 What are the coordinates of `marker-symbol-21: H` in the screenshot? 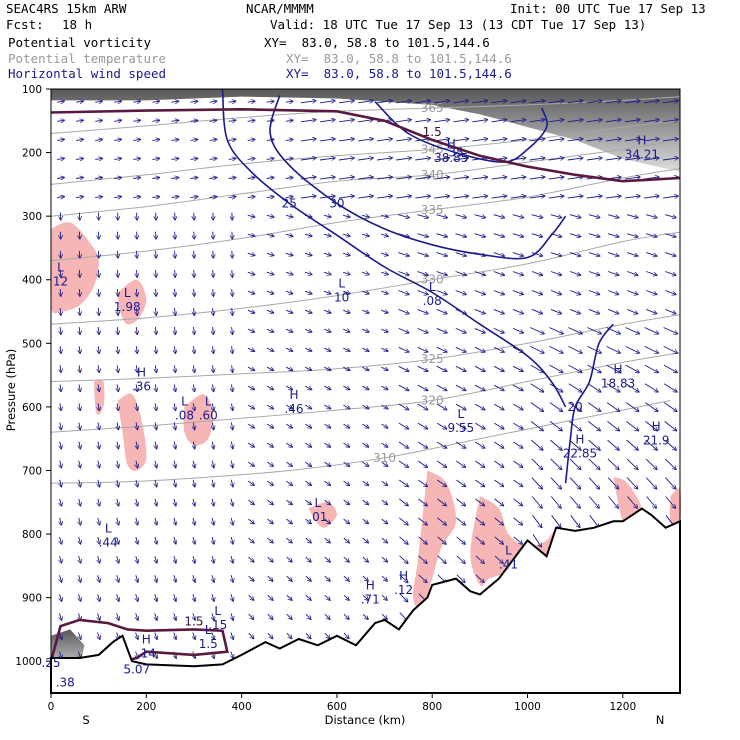 It's located at (146, 640).